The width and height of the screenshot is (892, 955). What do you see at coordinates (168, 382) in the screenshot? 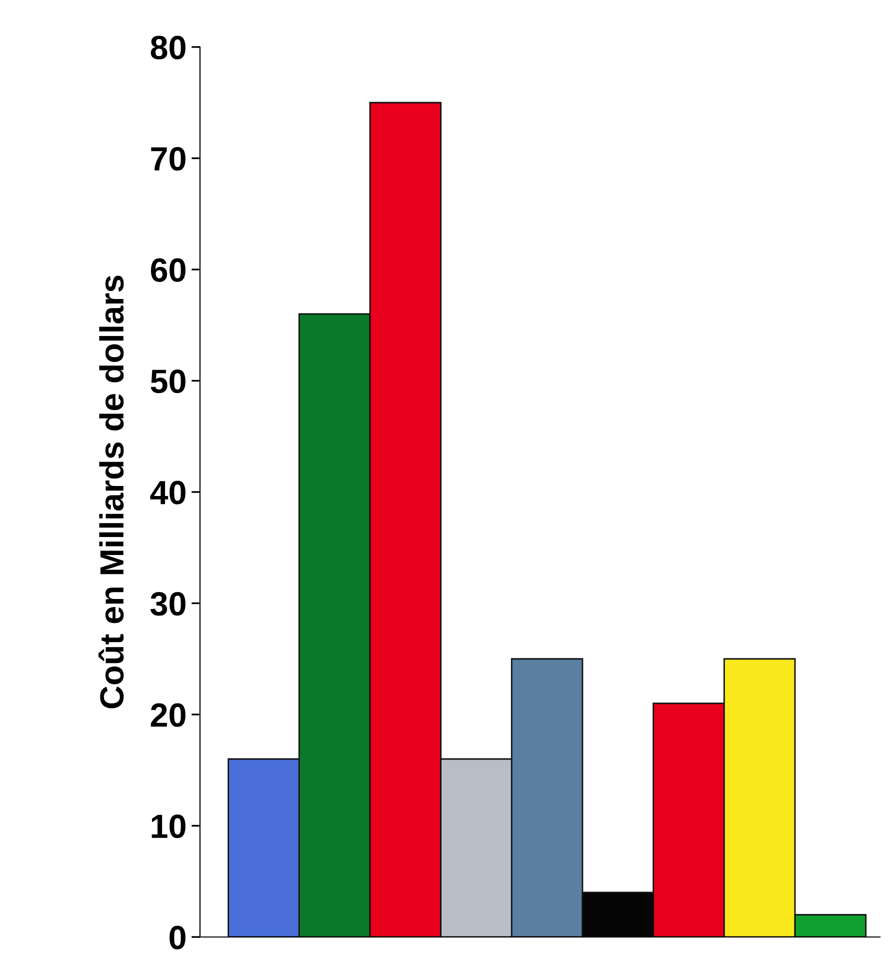
I see `y-tick-label: 50` at bounding box center [168, 382].